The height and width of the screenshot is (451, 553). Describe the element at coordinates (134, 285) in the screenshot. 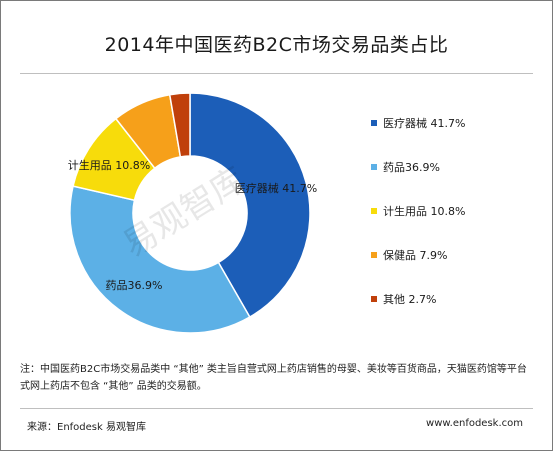

I see `slice-label-drugs: 药品36.9%` at that location.